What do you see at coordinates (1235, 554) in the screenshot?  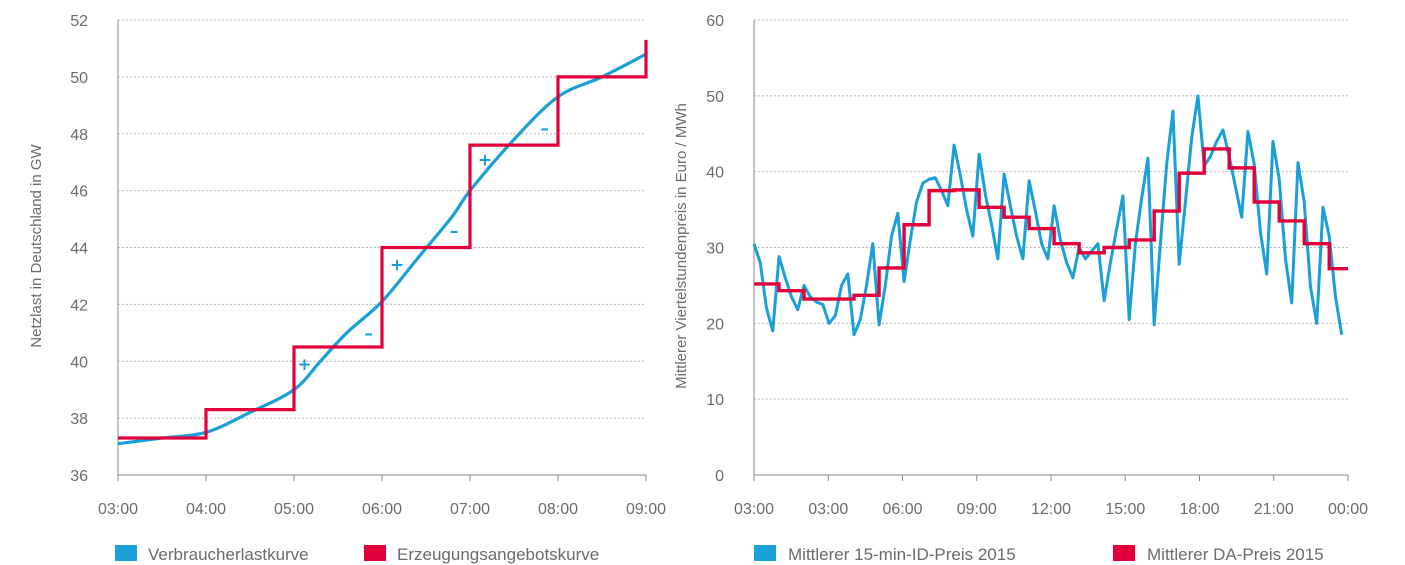 I see `legend-label-da-preis: Mittlerer DA-Preis 2015` at bounding box center [1235, 554].